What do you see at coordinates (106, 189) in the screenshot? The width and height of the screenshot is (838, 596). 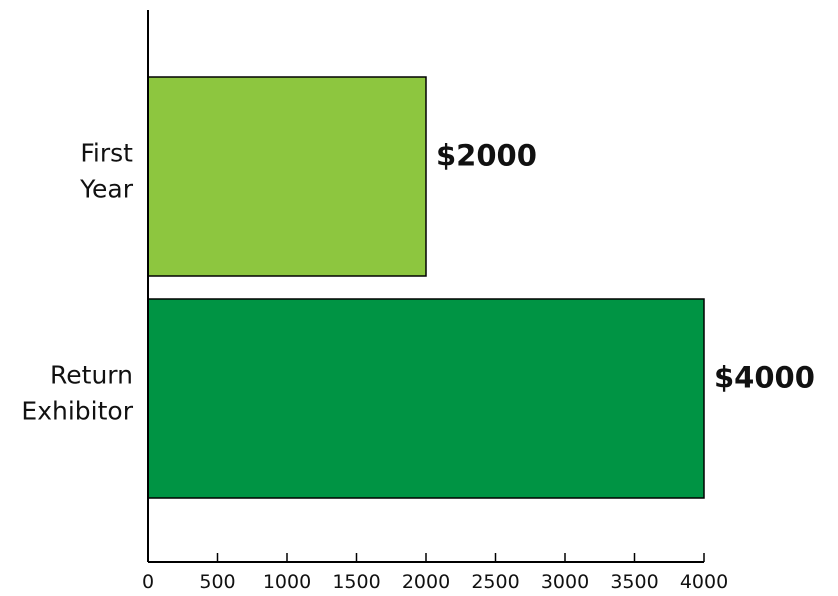 I see `category-label-line: Year` at bounding box center [106, 189].